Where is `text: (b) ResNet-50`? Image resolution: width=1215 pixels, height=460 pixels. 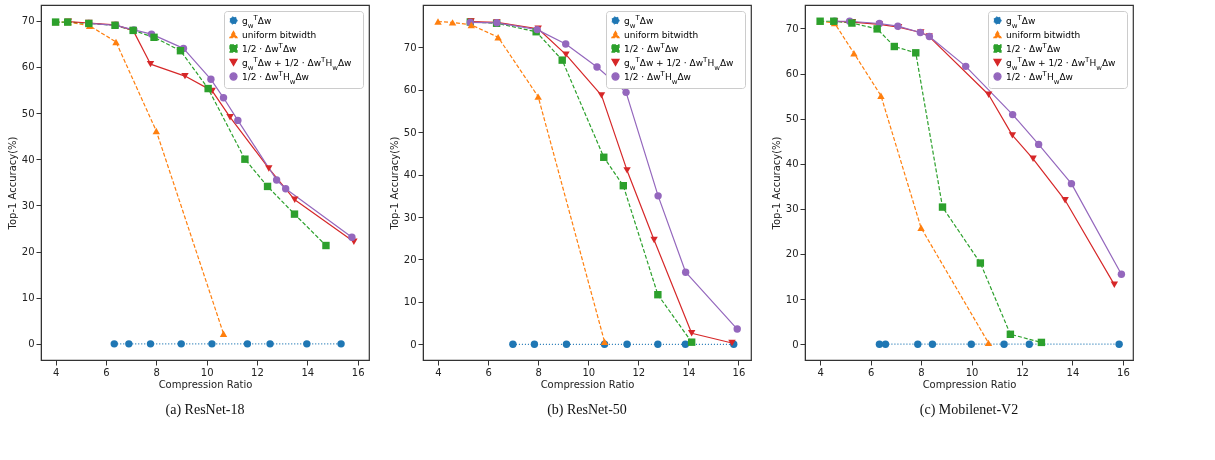 text: (b) ResNet-50 is located at coordinates (587, 410).